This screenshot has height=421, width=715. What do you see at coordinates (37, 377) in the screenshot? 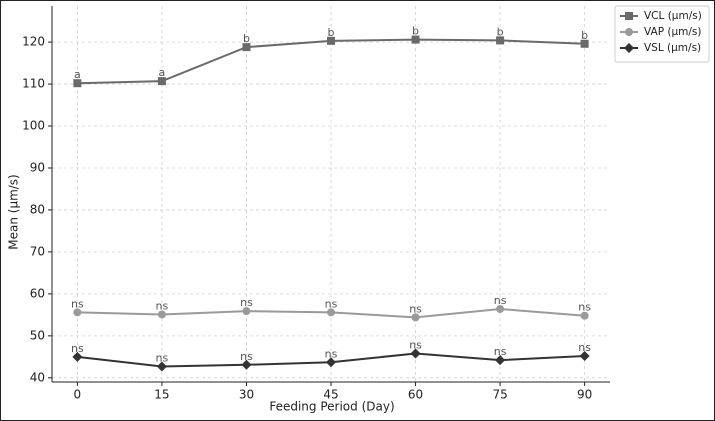
I see `y-tick-label: 40` at bounding box center [37, 377].